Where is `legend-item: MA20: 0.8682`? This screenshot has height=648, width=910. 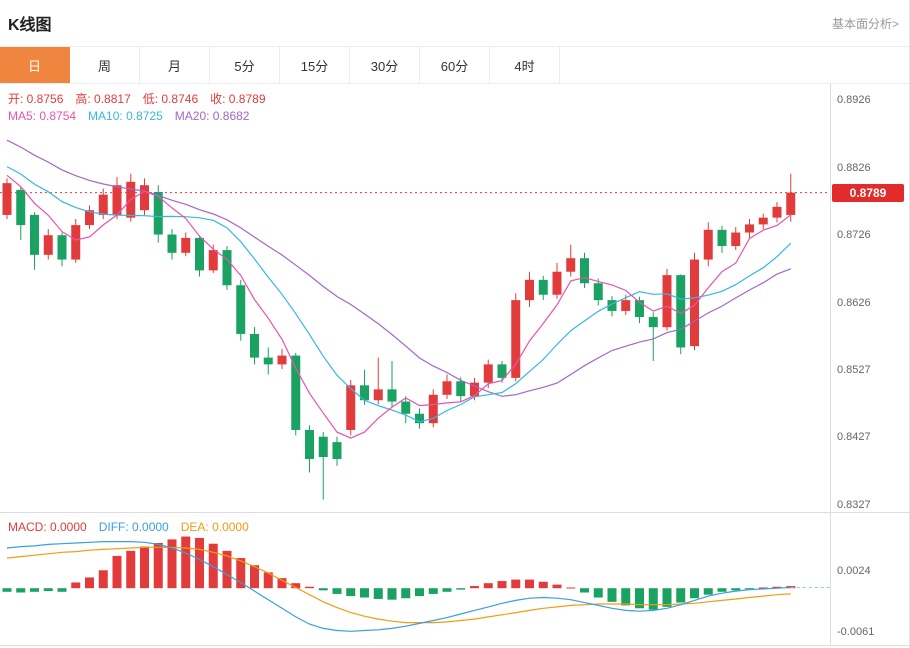
legend-item: MA20: 0.8682 is located at coordinates (212, 116).